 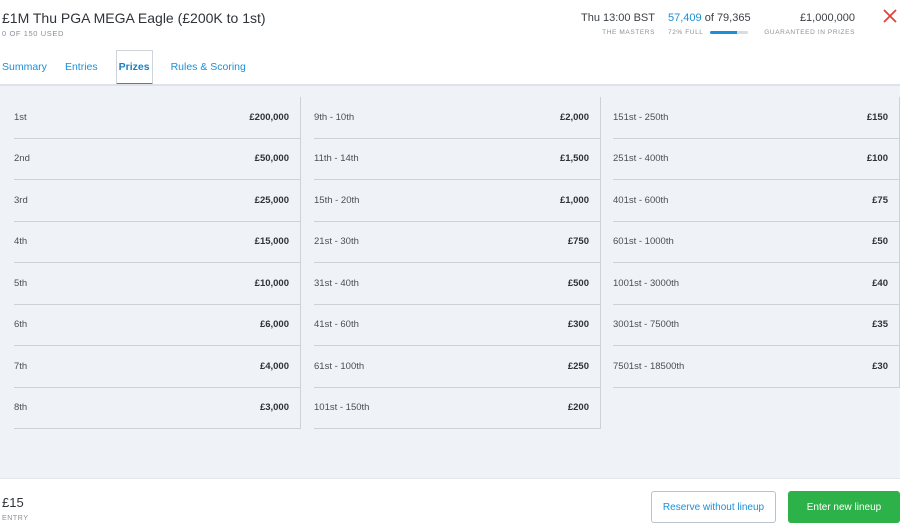 What do you see at coordinates (649, 366) in the screenshot?
I see `prize-rank: 7501st - 18500th` at bounding box center [649, 366].